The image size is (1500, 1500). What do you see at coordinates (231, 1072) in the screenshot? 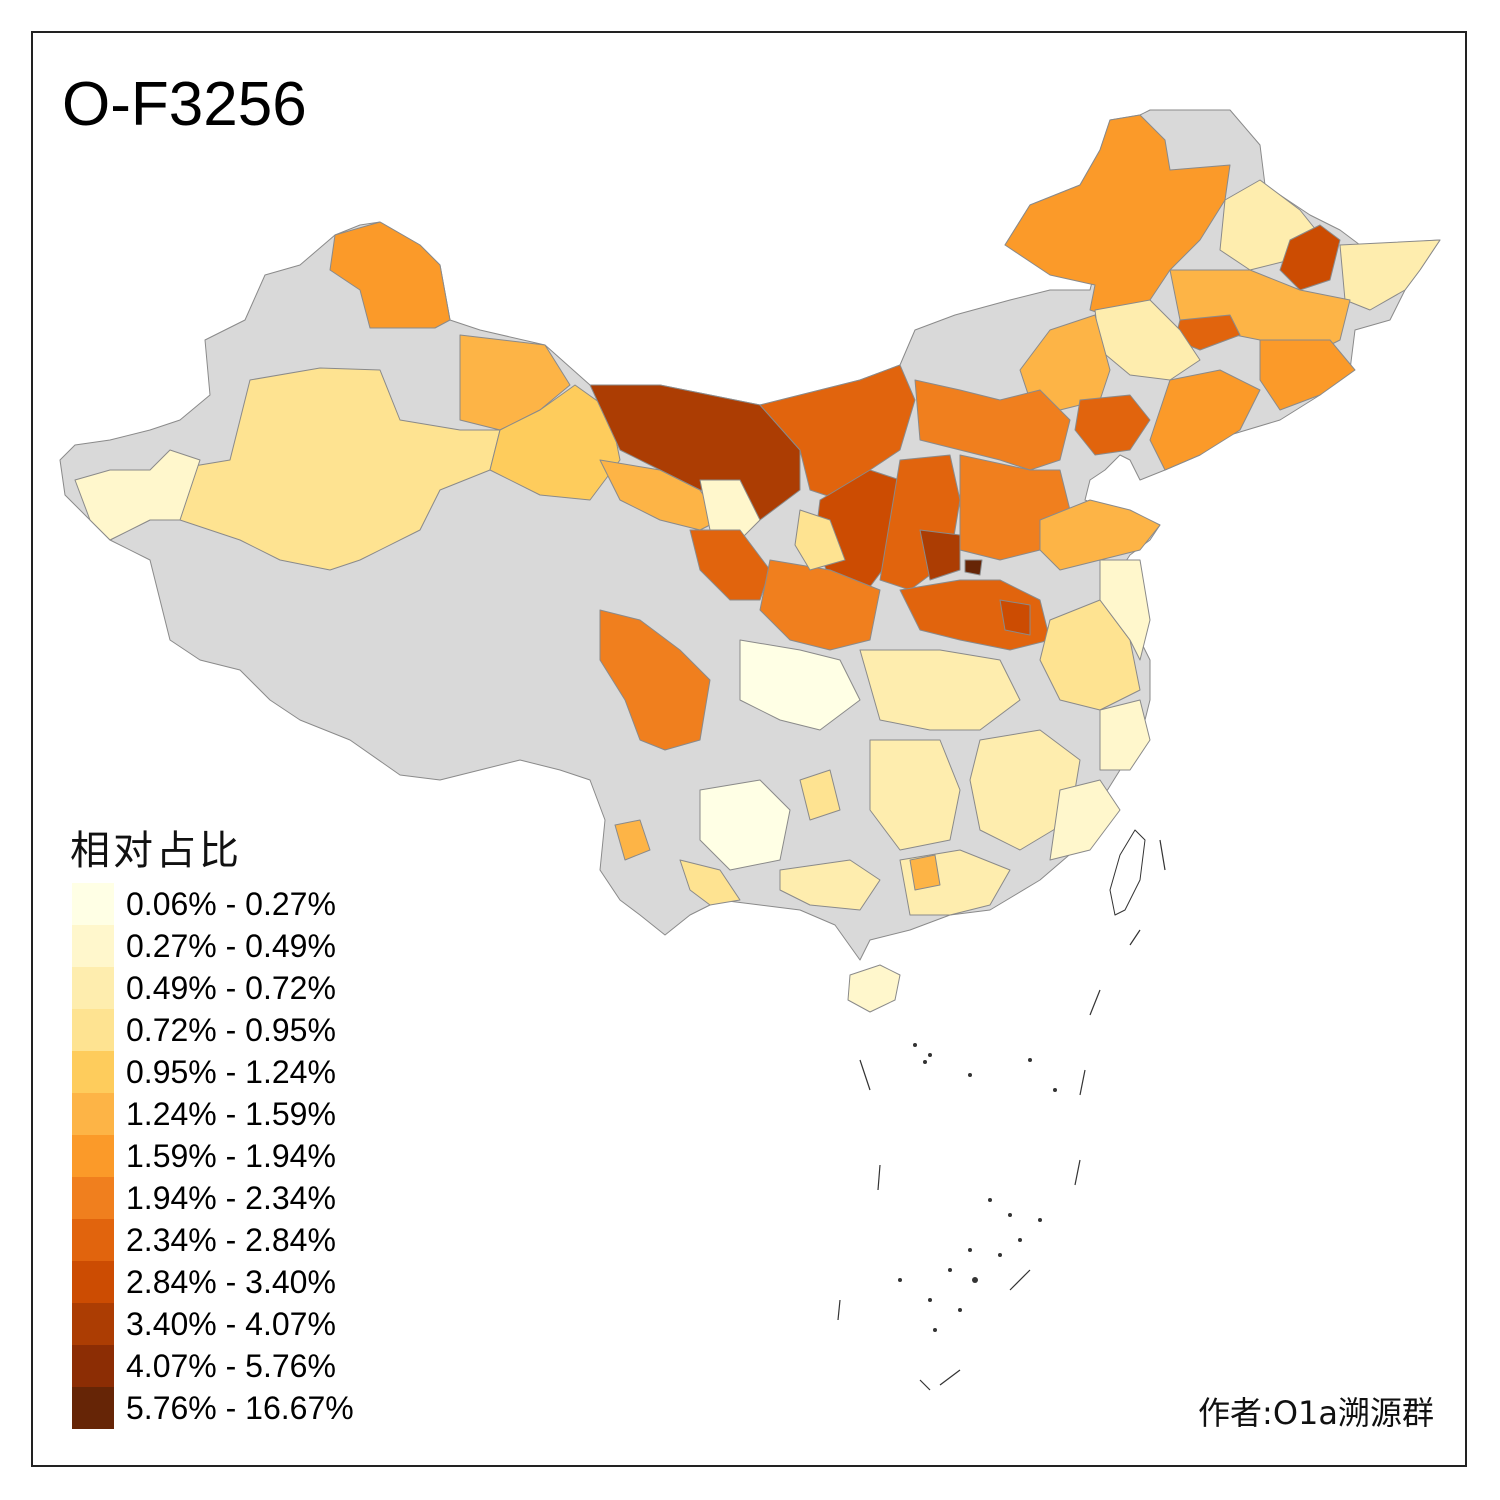
I see `legend-label: 0.95% - 1.24%` at bounding box center [231, 1072].